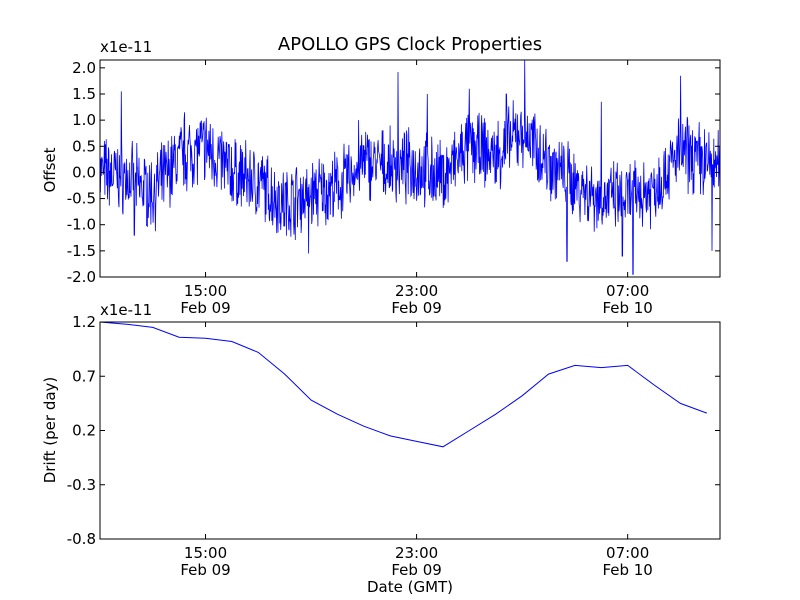 This screenshot has height=600, width=800. What do you see at coordinates (627, 570) in the screenshot?
I see `drift-xtick-label-date: Feb 10` at bounding box center [627, 570].